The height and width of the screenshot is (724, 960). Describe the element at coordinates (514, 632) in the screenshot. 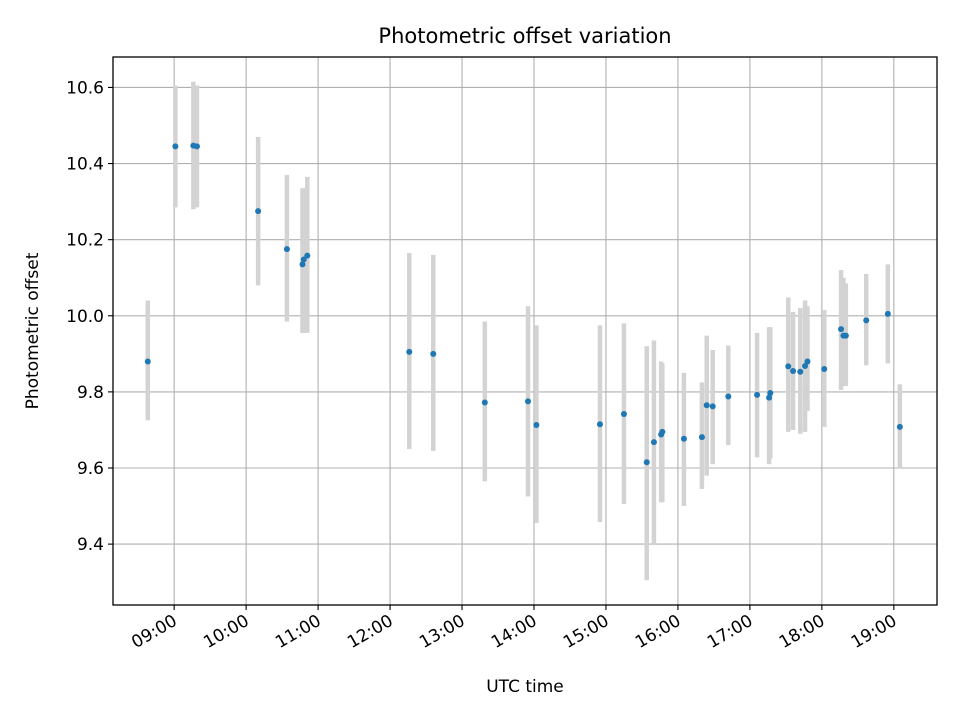

I see `x-tick-label: 14:00` at that location.